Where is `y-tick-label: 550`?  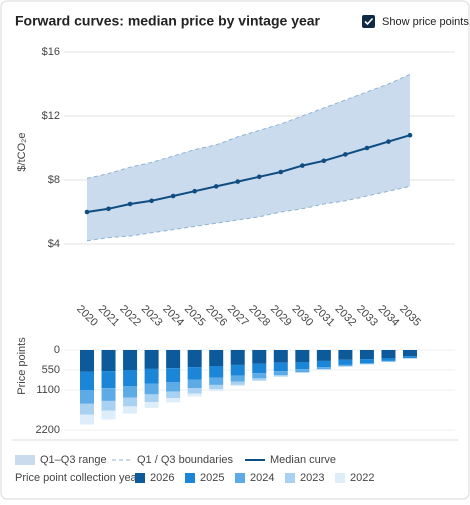 y-tick-label: 550 is located at coordinates (51, 370).